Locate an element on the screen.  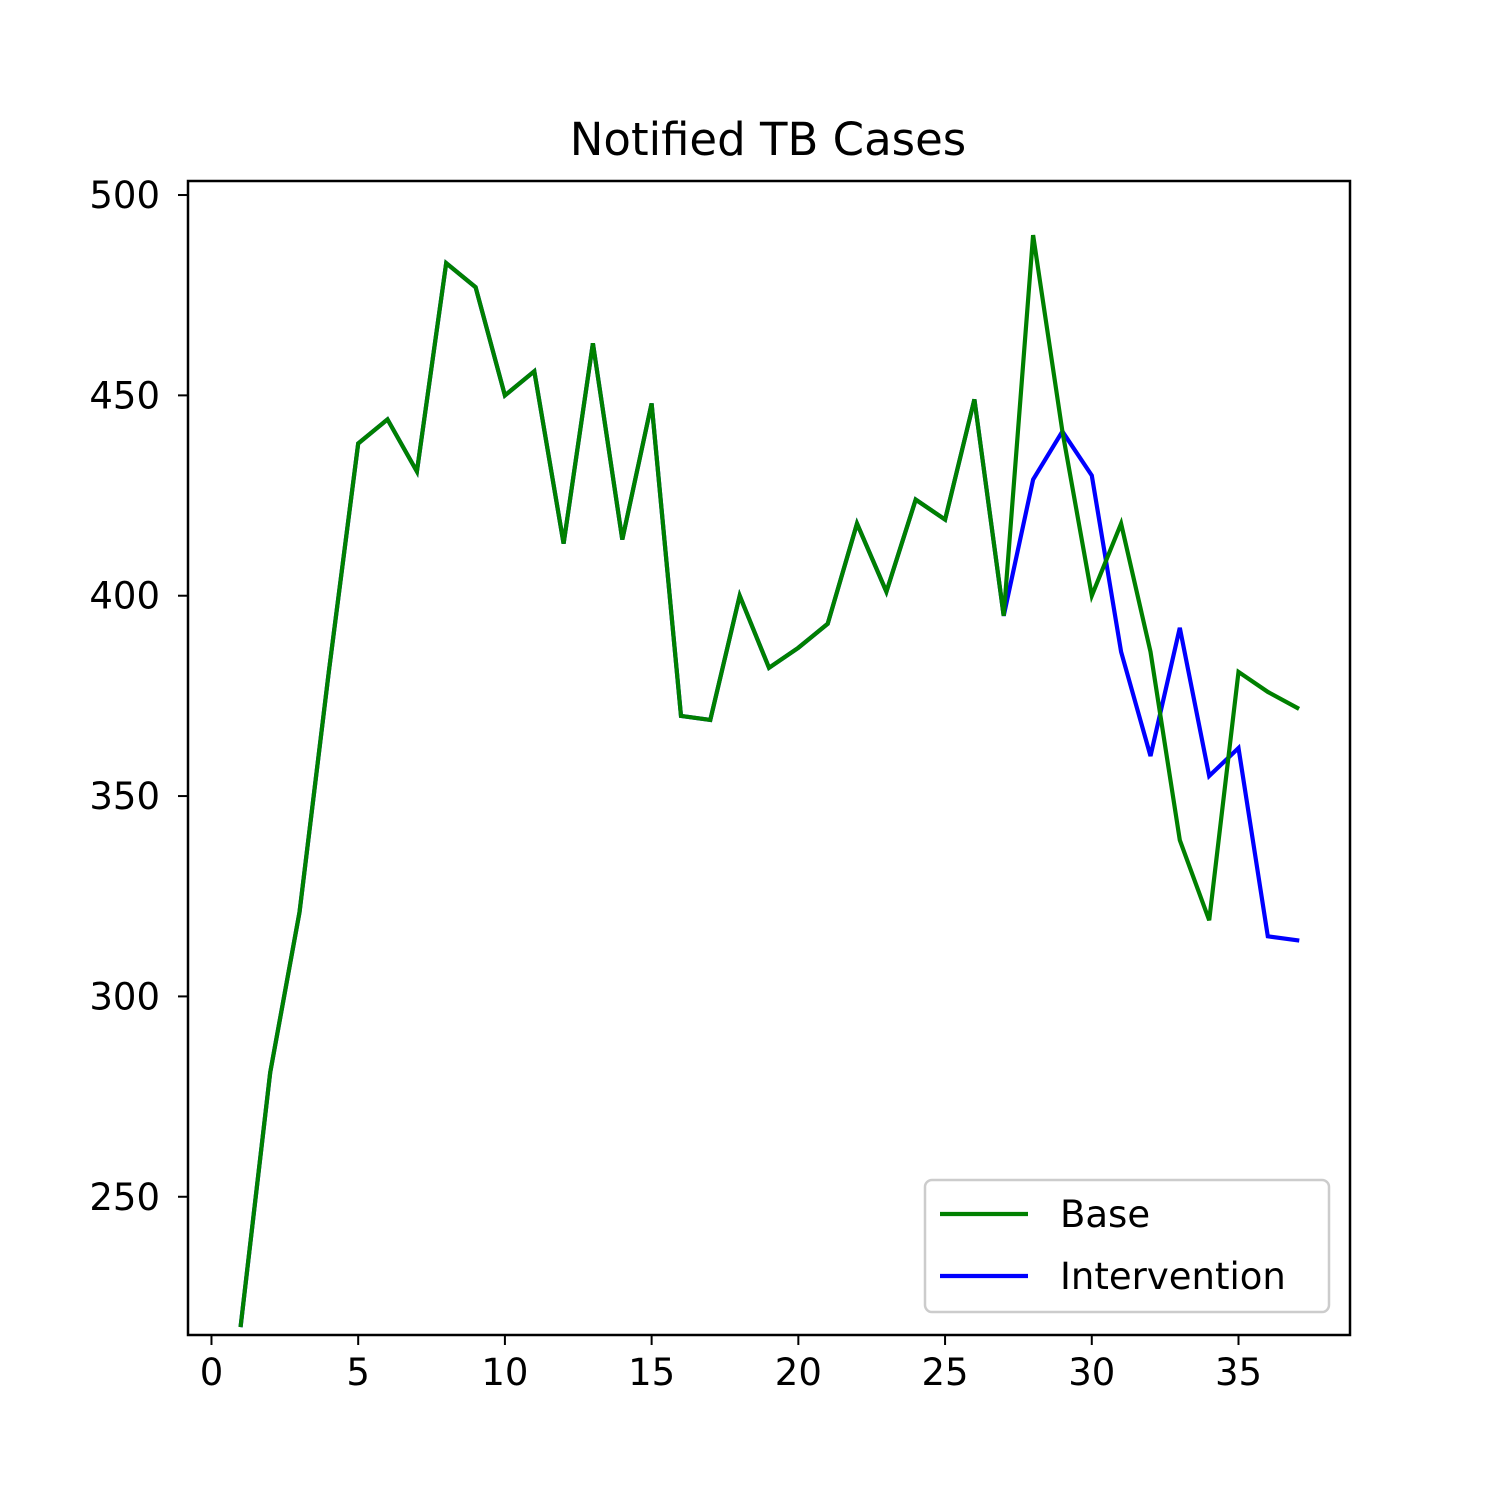
x-tick-label: 25 is located at coordinates (945, 1372).